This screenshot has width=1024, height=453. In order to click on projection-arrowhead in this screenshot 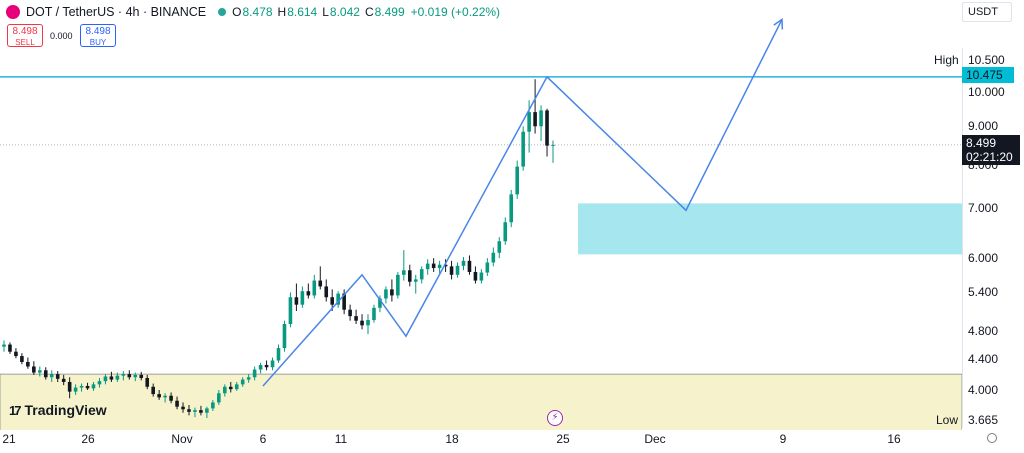, I will do `click(778, 24)`.